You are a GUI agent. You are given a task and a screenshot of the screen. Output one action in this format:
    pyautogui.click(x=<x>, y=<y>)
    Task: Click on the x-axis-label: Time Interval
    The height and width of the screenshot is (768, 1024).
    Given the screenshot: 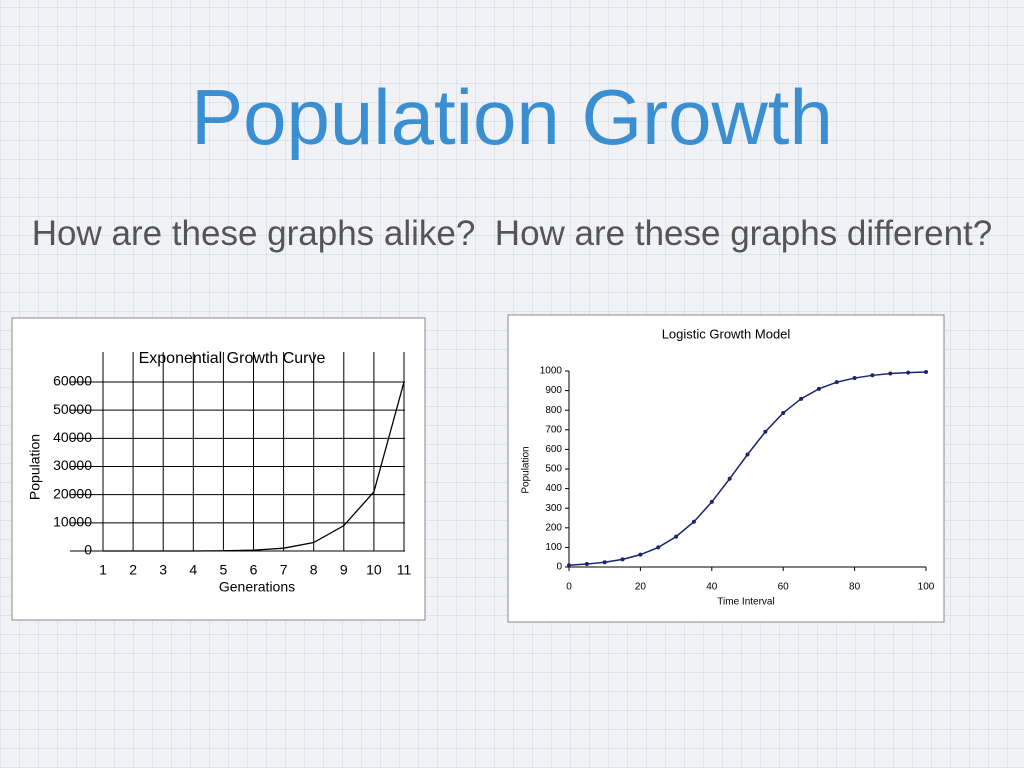 What is the action you would take?
    pyautogui.click(x=745, y=602)
    